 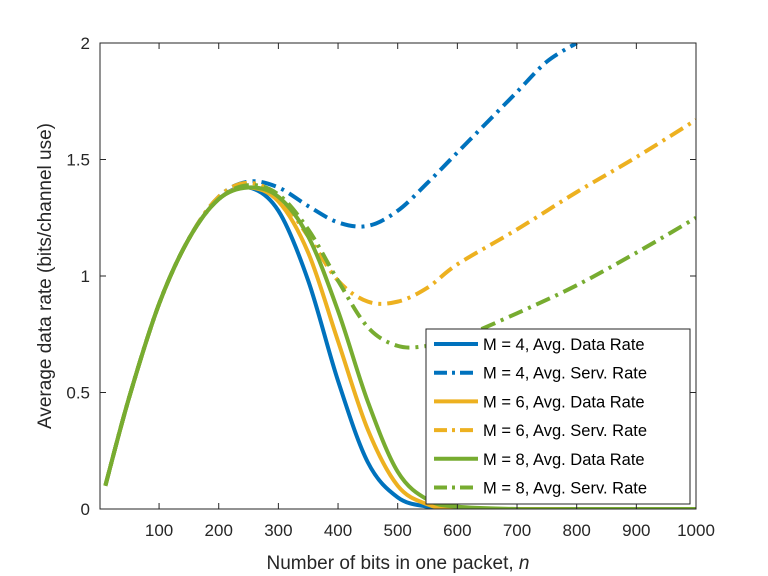 What do you see at coordinates (85, 509) in the screenshot?
I see `y-tick-label: 0` at bounding box center [85, 509].